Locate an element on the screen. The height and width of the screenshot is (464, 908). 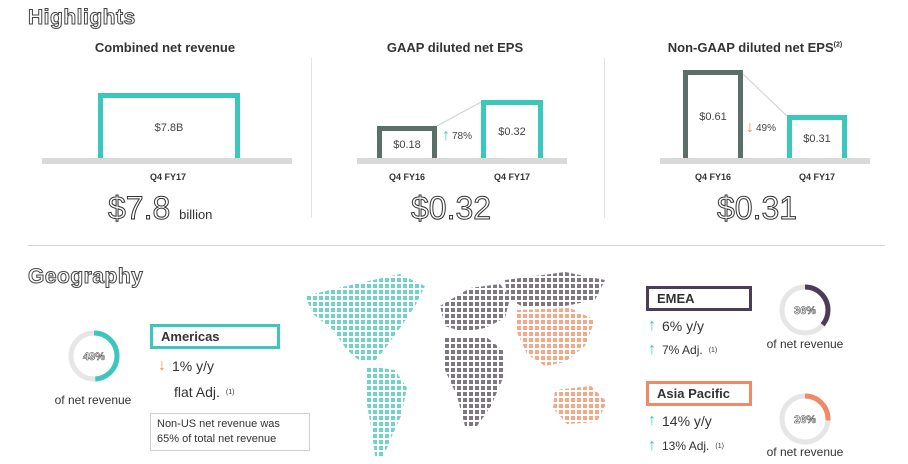
nongaap-eps-prev-quarter: Q4 FY16 is located at coordinates (713, 177).